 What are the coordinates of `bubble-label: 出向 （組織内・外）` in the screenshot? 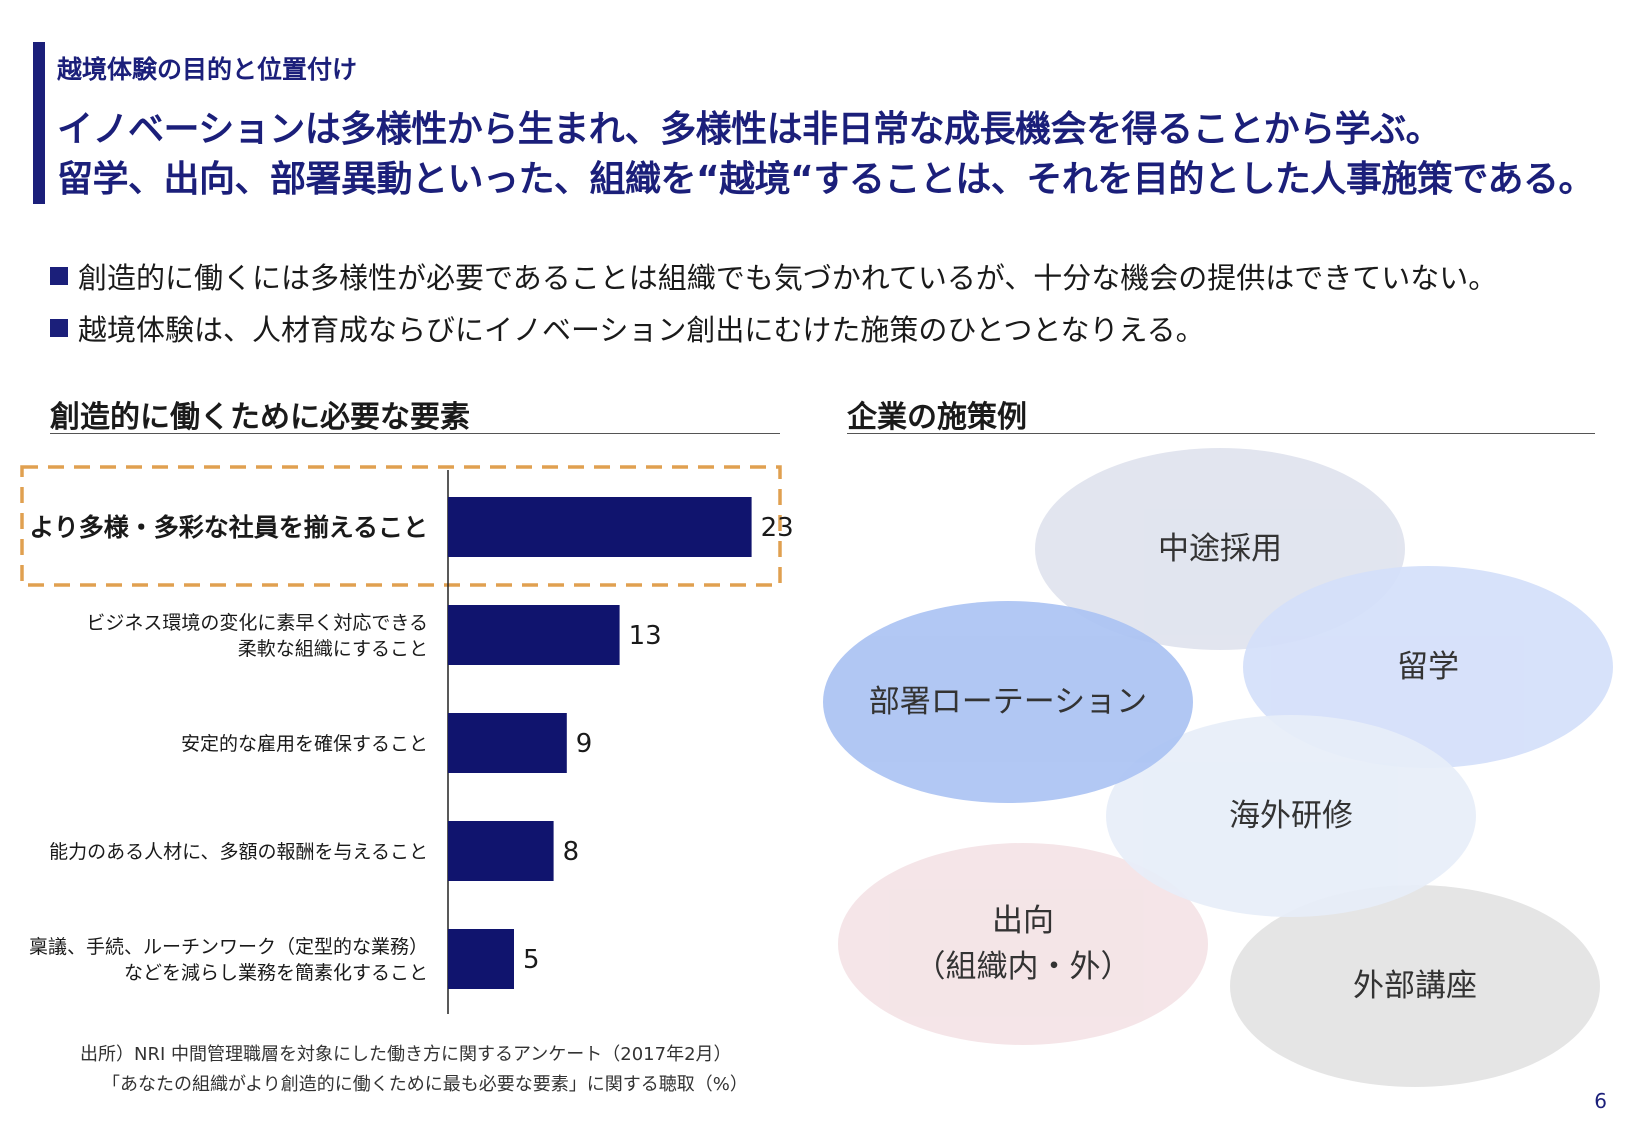 It's located at (1023, 944).